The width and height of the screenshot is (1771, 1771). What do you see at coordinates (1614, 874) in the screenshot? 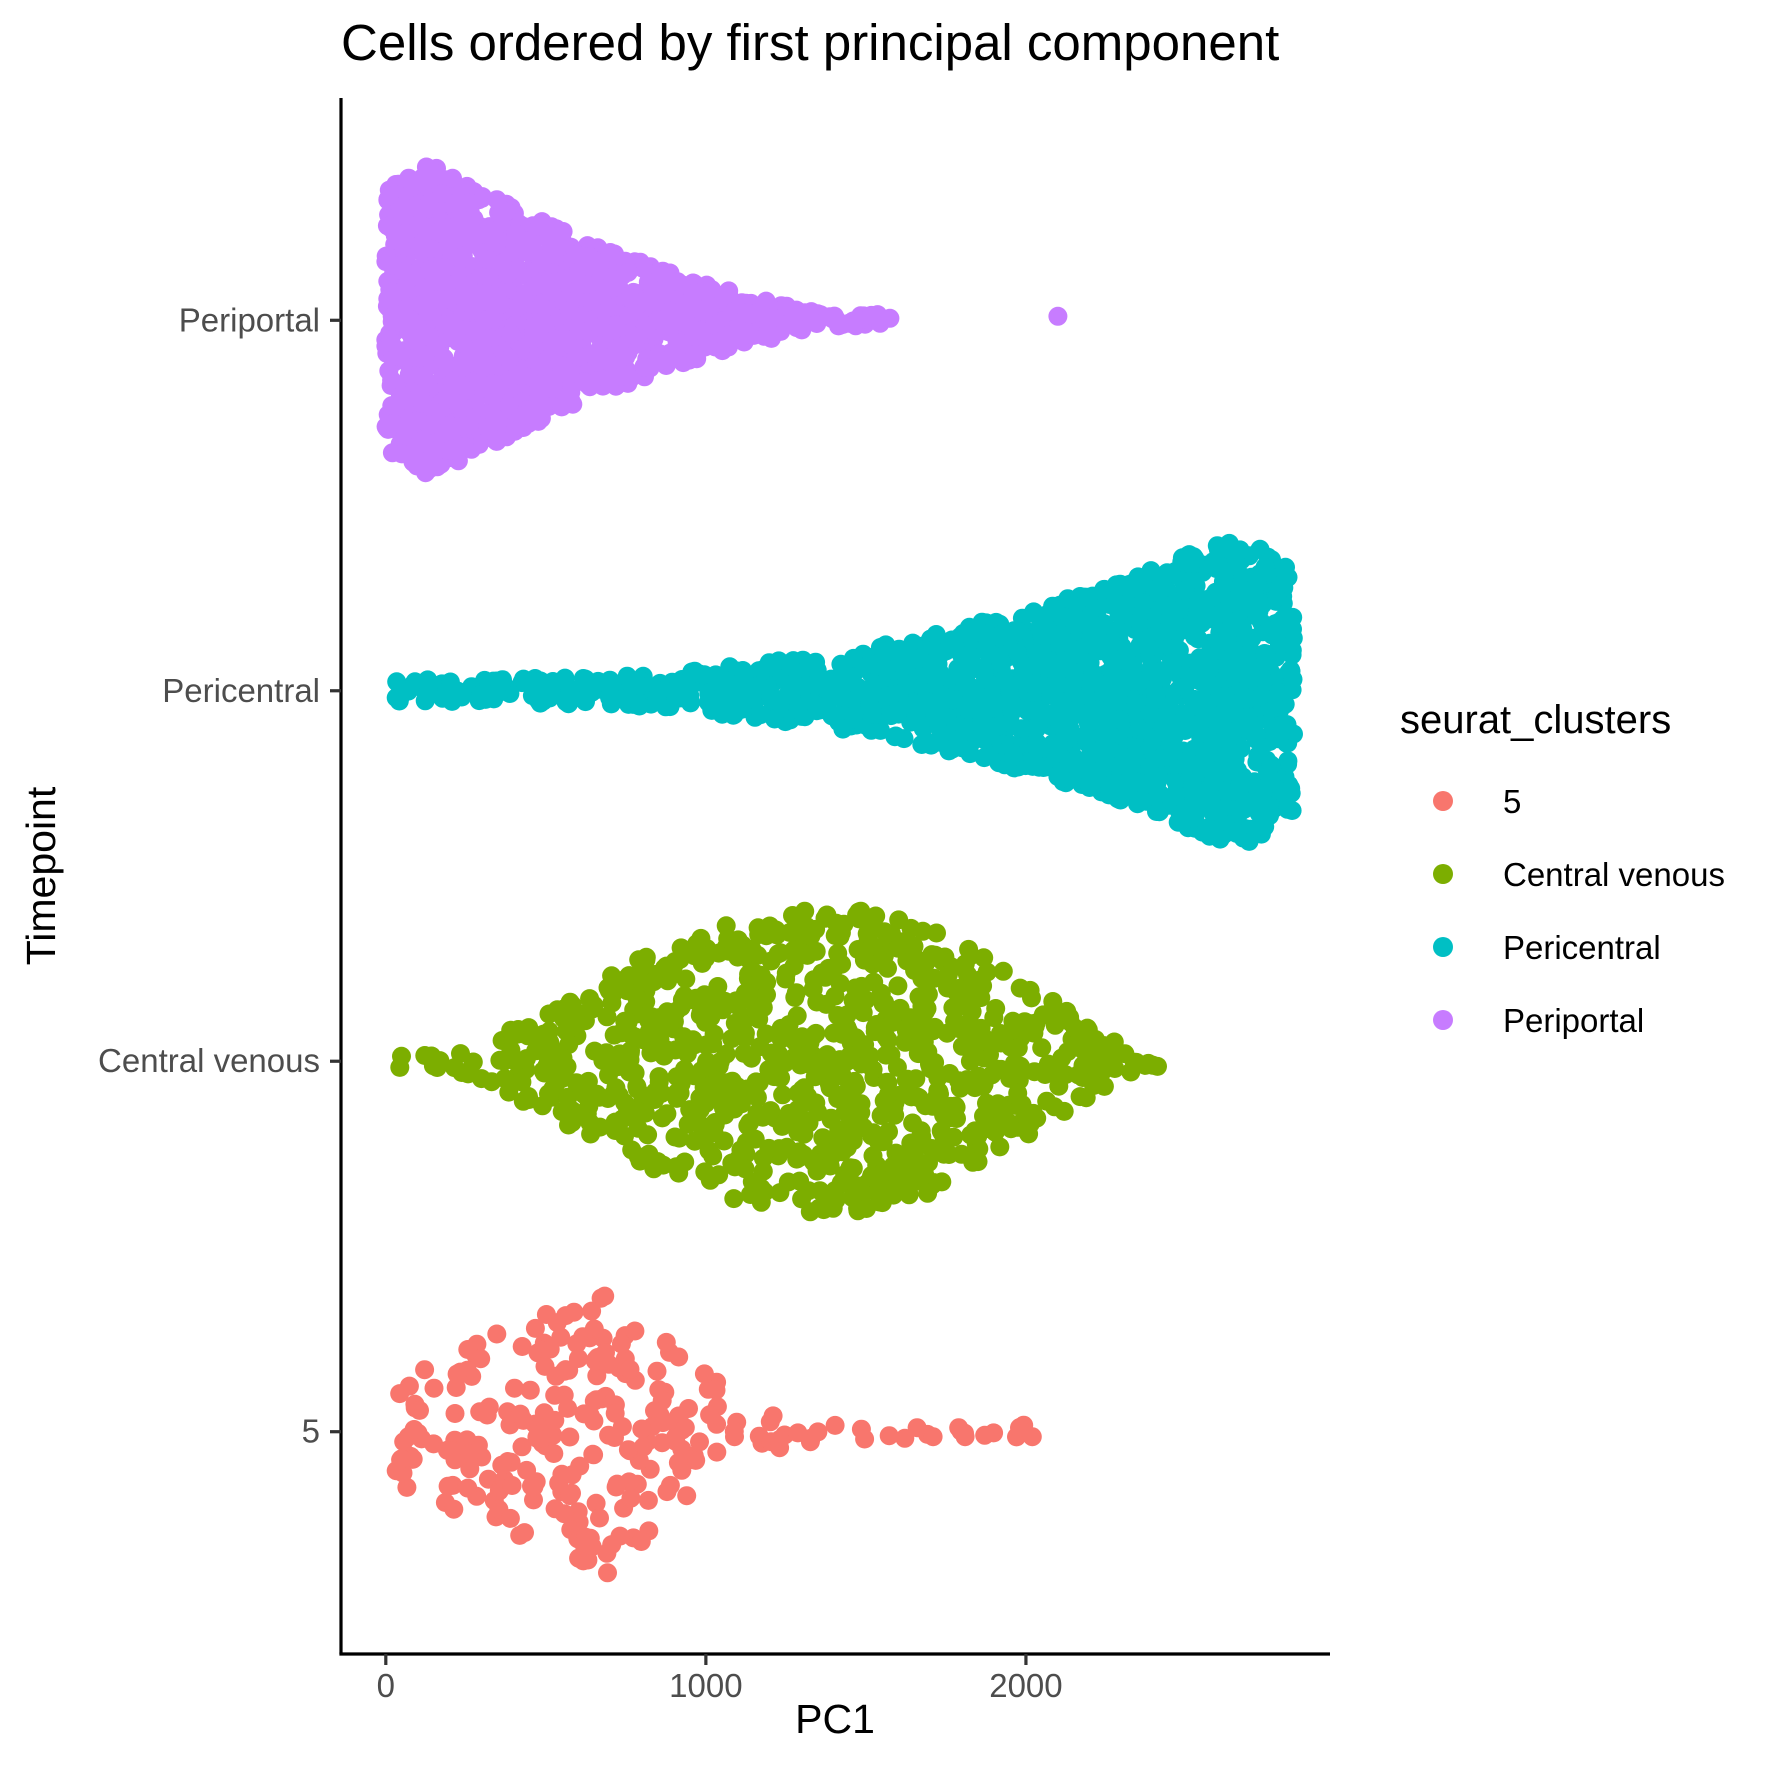
I see `legend-label: Central venous` at bounding box center [1614, 874].